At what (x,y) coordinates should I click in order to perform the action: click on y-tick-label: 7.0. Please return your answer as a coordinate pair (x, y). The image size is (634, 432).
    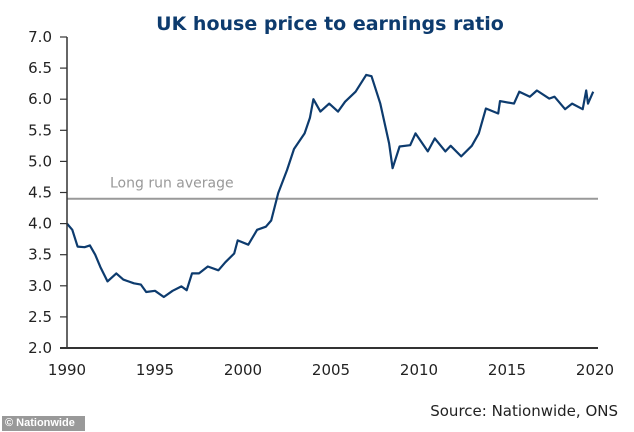
    Looking at the image, I should click on (40, 37).